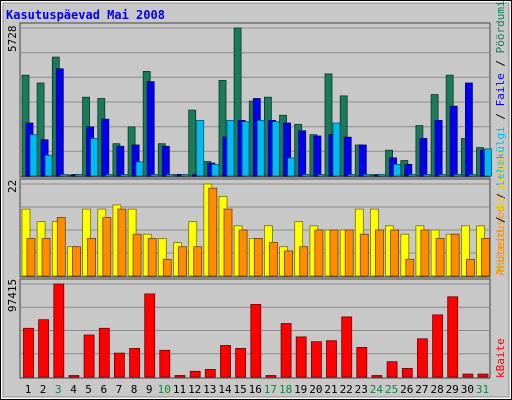 This screenshot has width=512, height=400. Describe the element at coordinates (377, 389) in the screenshot. I see `x-tick-label: 24` at that location.